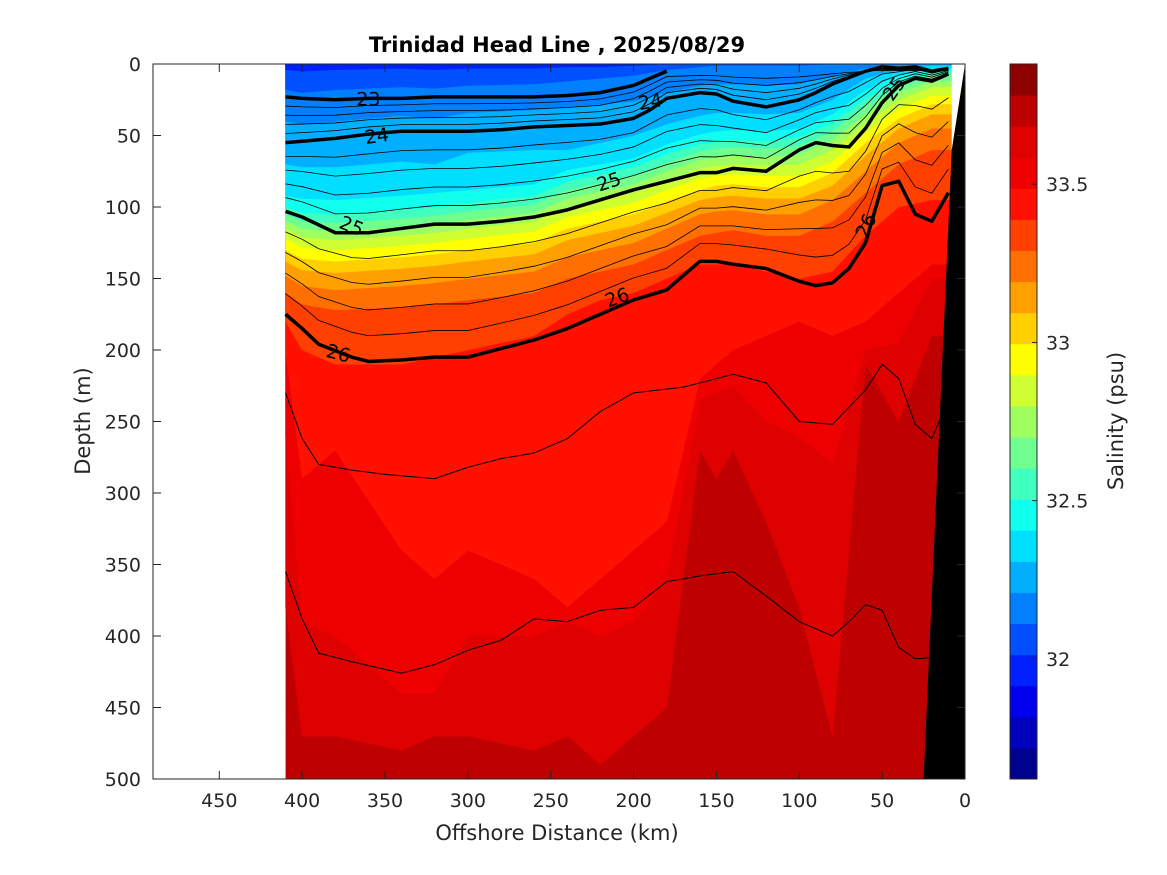 This screenshot has width=1167, height=875. What do you see at coordinates (135, 65) in the screenshot?
I see `y-tick-label: 0` at bounding box center [135, 65].